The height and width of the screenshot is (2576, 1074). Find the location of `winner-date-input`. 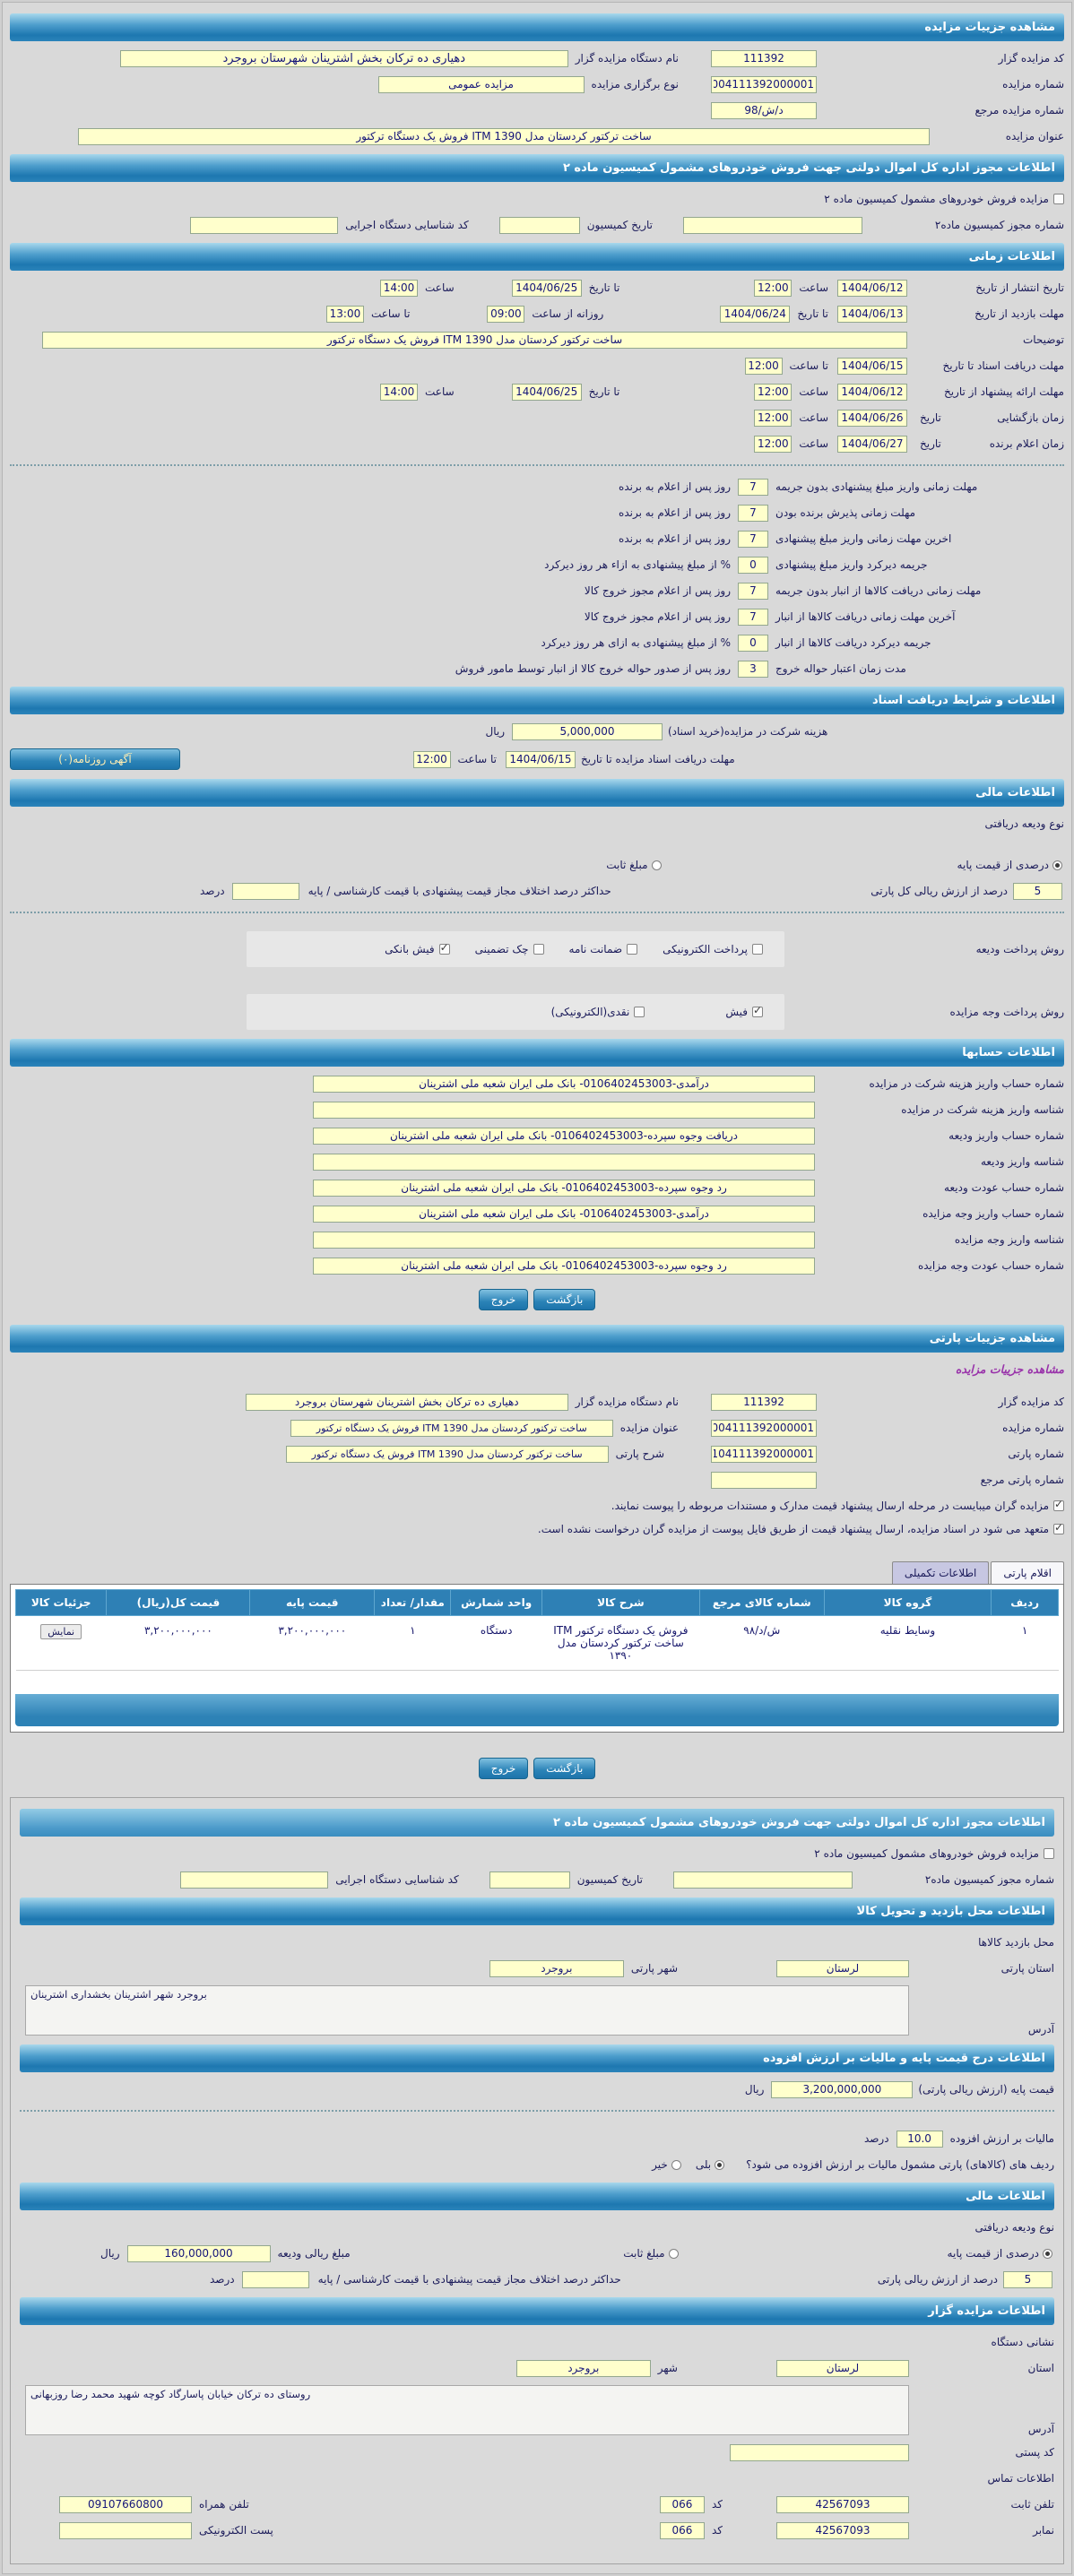

winner-date-input is located at coordinates (872, 444).